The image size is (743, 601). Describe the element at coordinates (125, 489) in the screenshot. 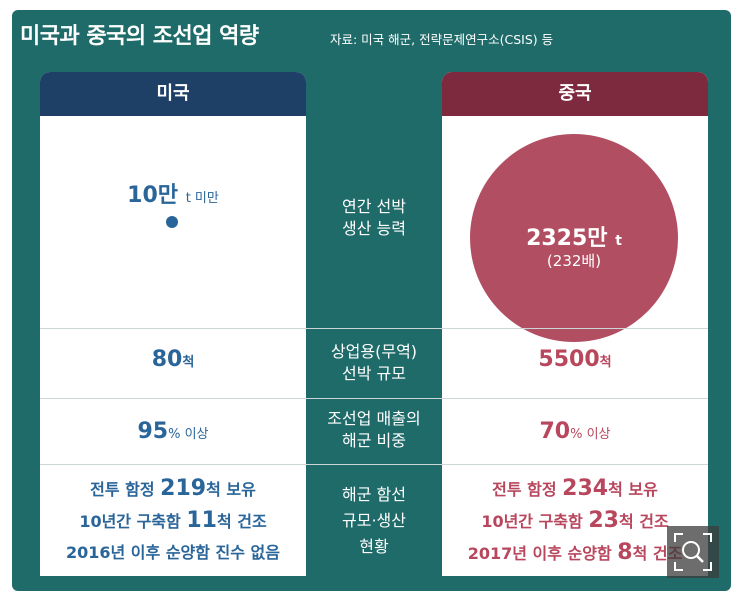

I see `us-navy-1-pre: 전투 함정` at that location.